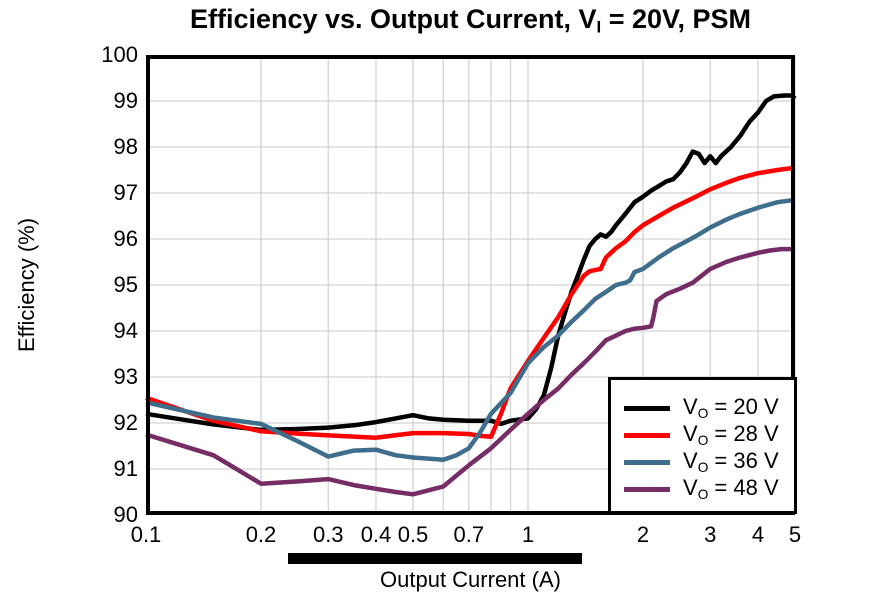  I want to click on legend: VO = 20 V VO = 28 V VO = 36 V VO = 48 V, so click(702, 445).